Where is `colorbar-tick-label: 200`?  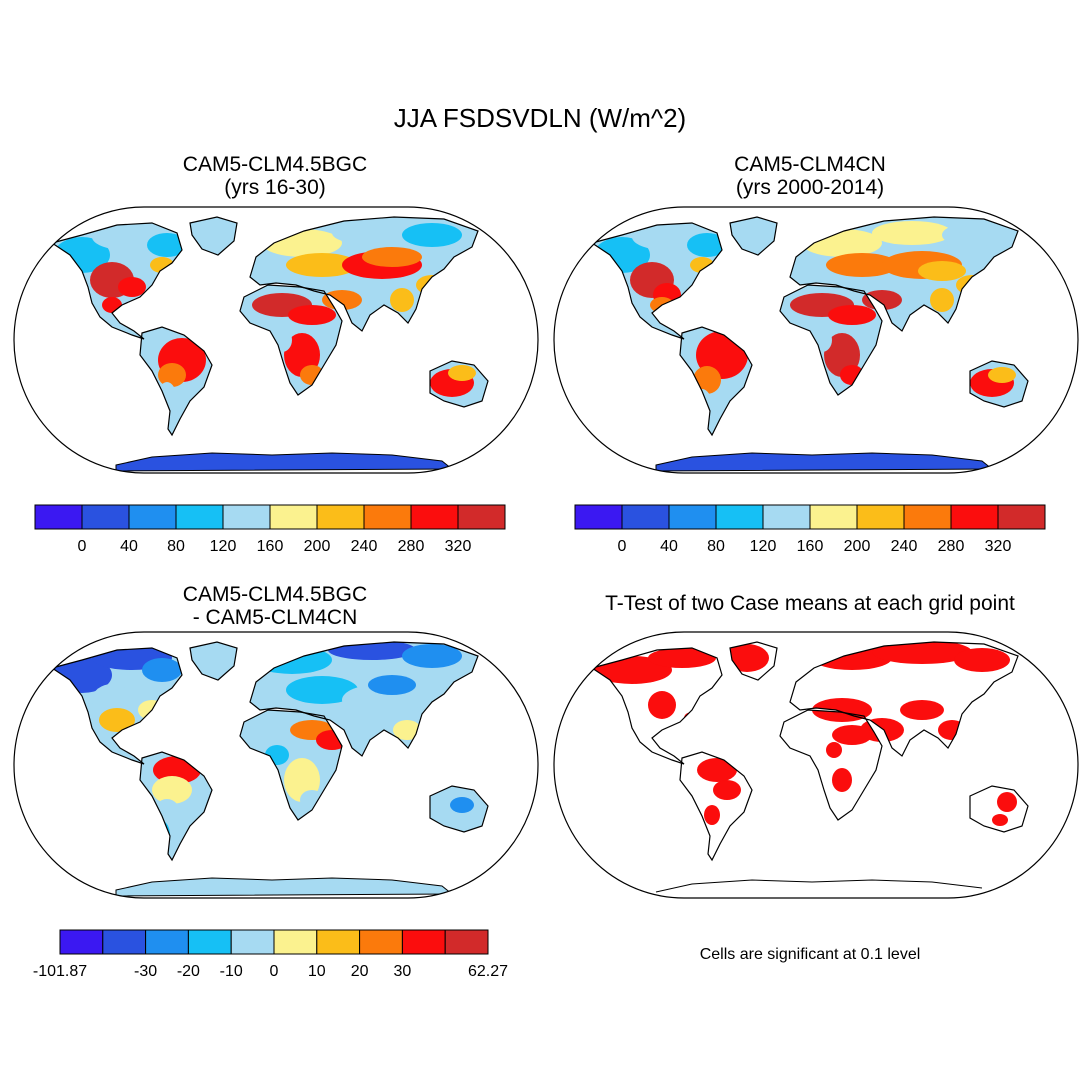 colorbar-tick-label: 200 is located at coordinates (317, 546).